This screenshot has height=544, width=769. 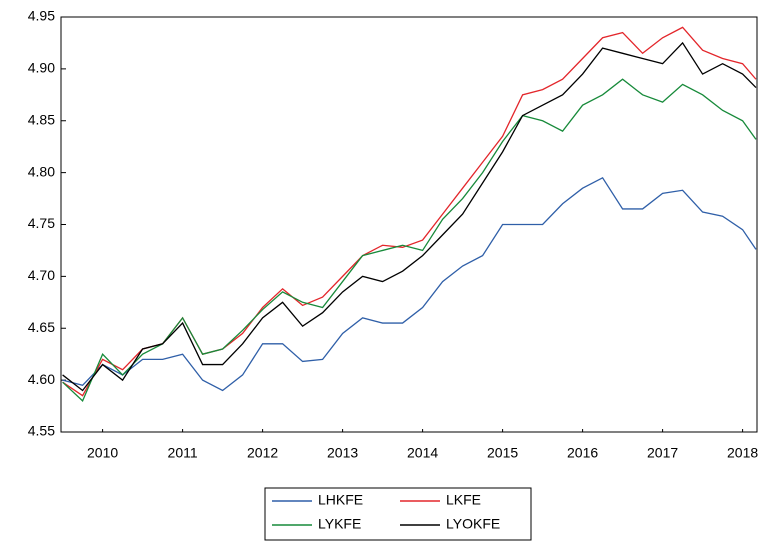 What do you see at coordinates (183, 453) in the screenshot?
I see `x-tick-label: 2011` at bounding box center [183, 453].